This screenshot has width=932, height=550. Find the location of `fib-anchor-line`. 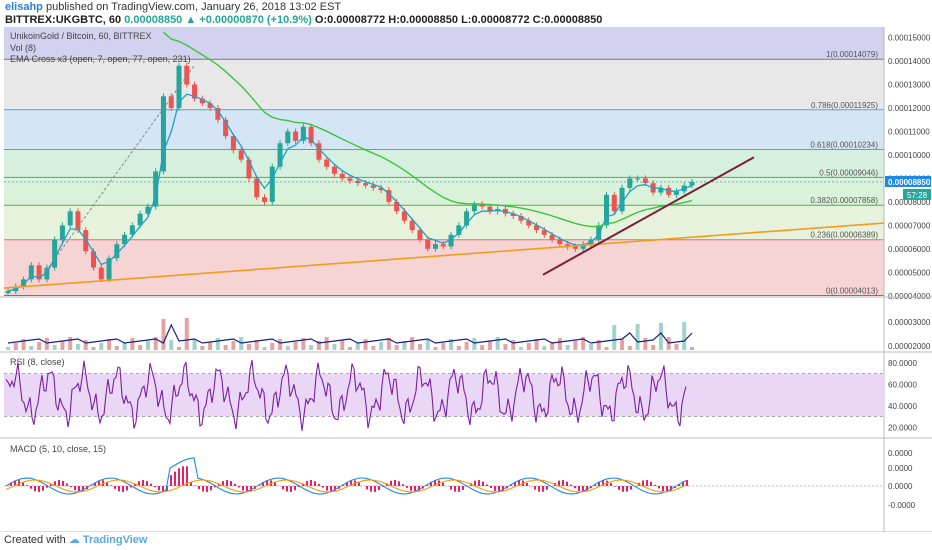

fib-anchor-line is located at coordinates (117, 172).